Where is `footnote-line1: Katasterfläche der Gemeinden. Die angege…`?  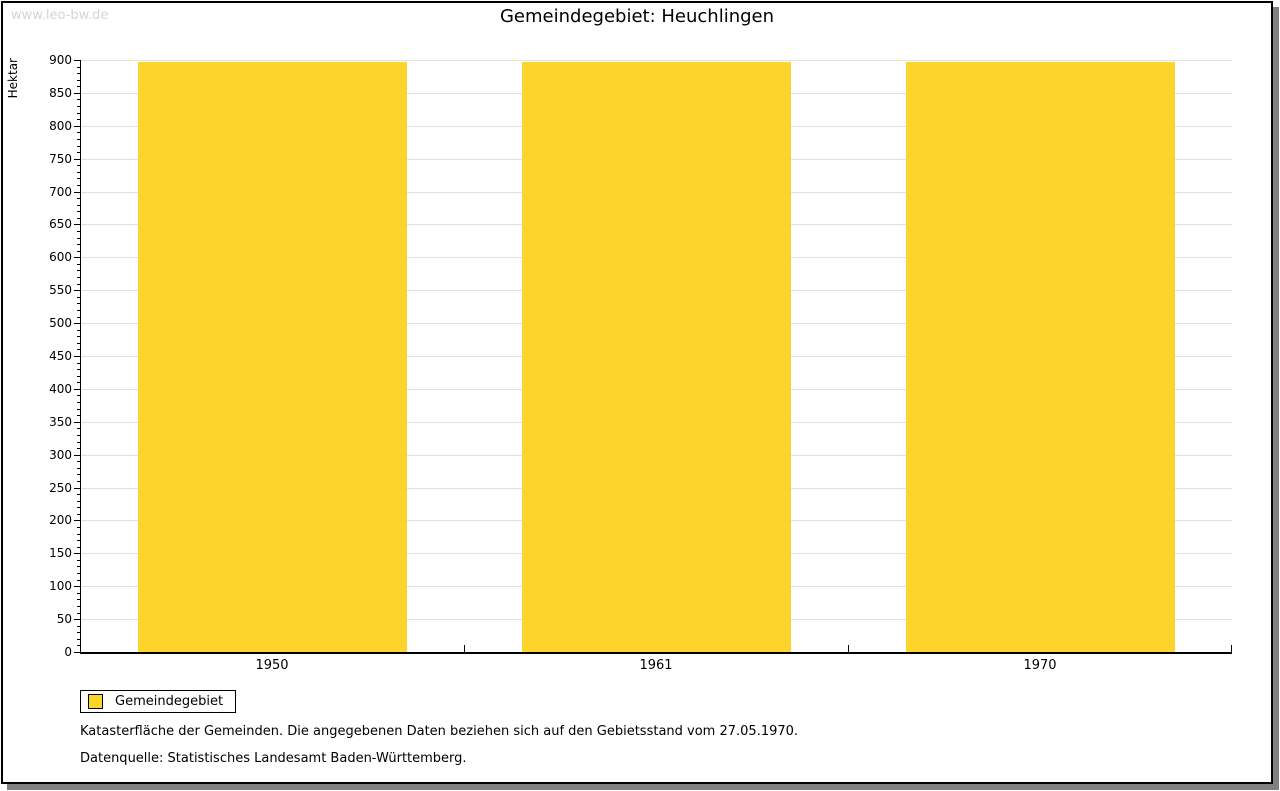
footnote-line1: Katasterfläche der Gemeinden. Die angege… is located at coordinates (439, 731).